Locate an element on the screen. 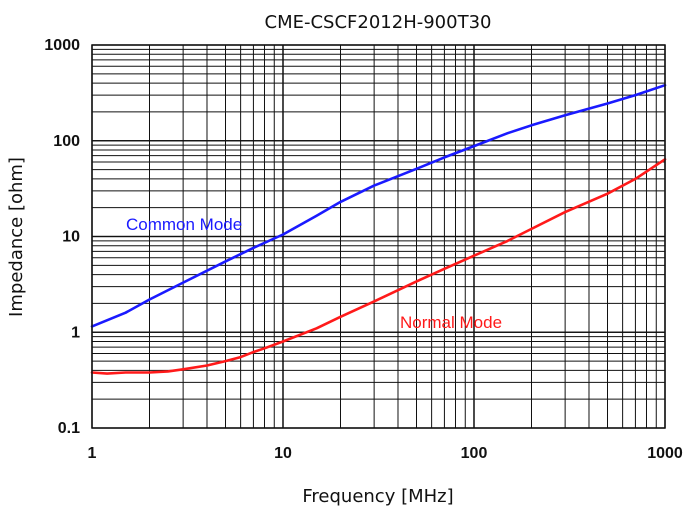 The width and height of the screenshot is (686, 511). series-label-normal-mode: Normal Mode is located at coordinates (451, 322).